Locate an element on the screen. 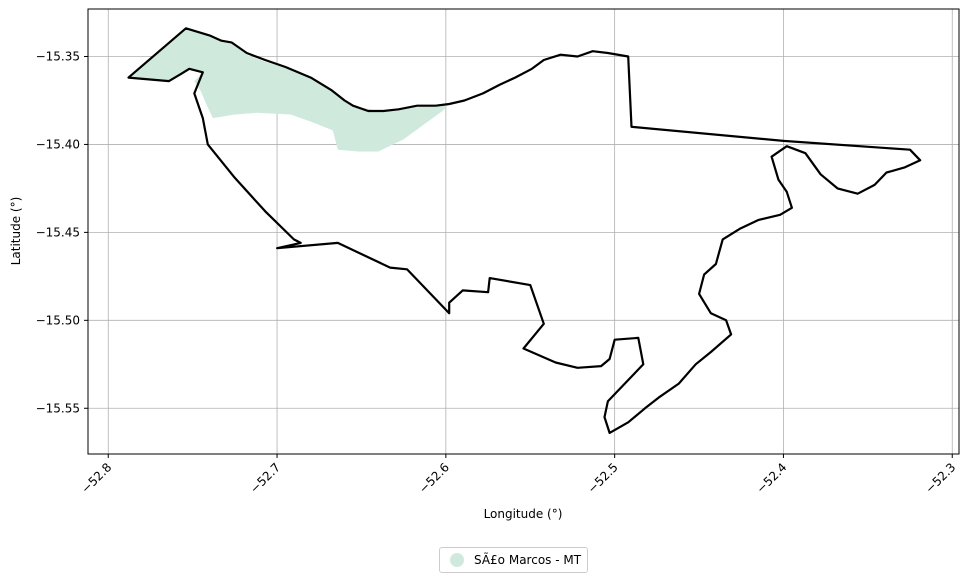 The height and width of the screenshot is (582, 979). y-tick-label-4: −15.55 is located at coordinates (58, 408).